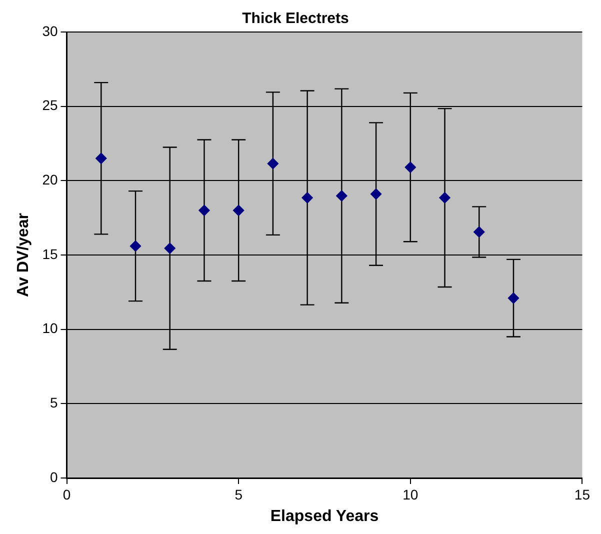 The image size is (601, 534). I want to click on y-tick-label: 0, so click(54, 476).